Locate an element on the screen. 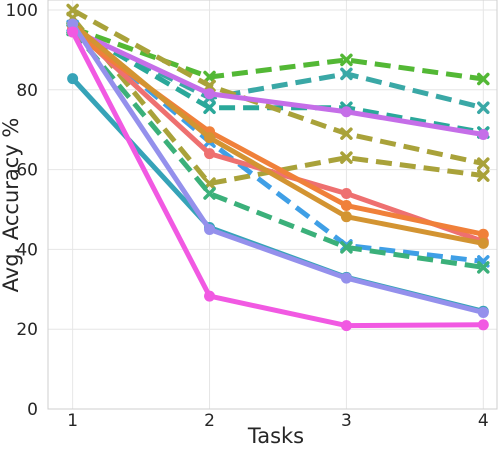 This screenshot has width=498, height=450. y-tick-label: 0 is located at coordinates (32, 410).